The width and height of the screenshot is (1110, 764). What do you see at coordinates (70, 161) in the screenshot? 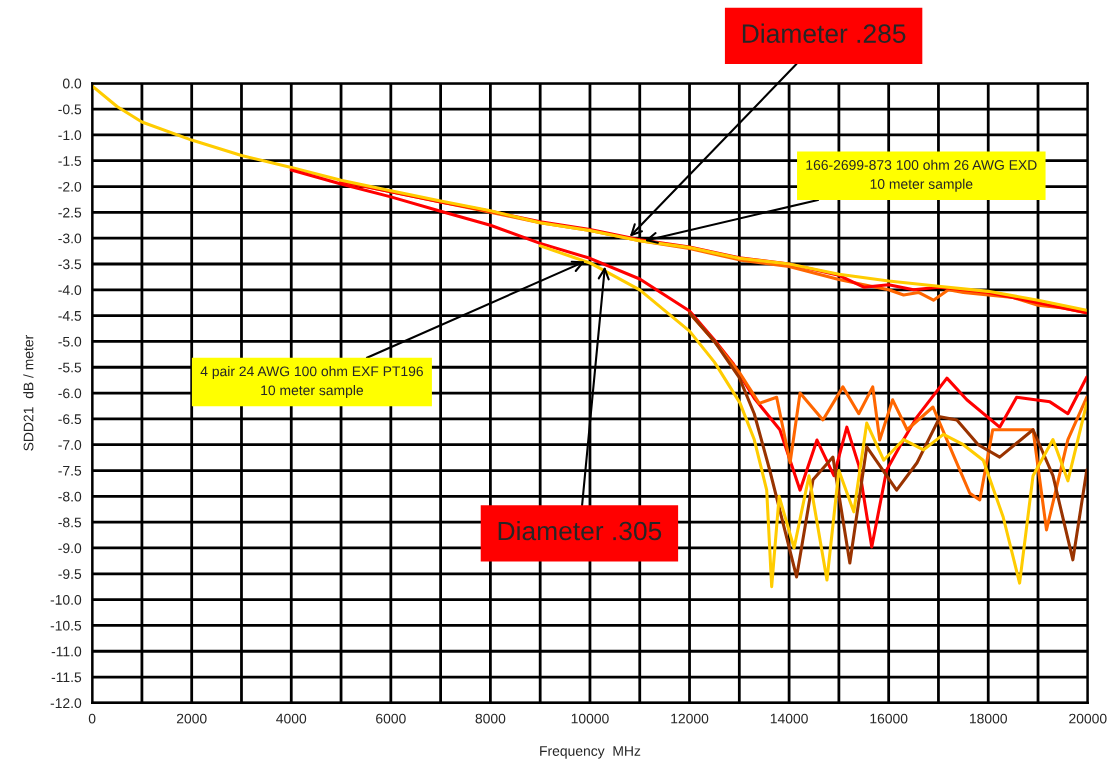
I see `y-tick-label: -1.5` at bounding box center [70, 161].